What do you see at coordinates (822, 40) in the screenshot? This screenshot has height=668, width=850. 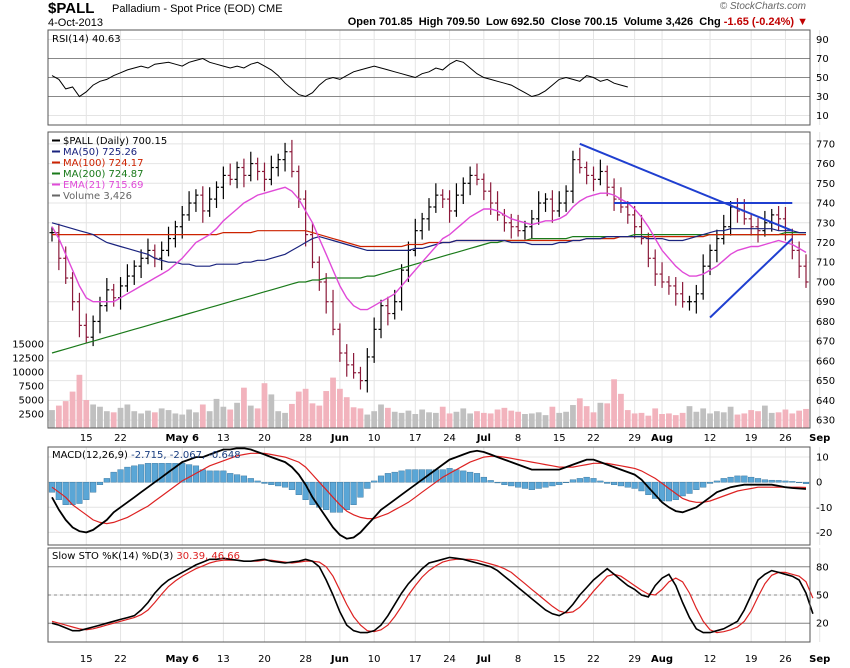 I see `y-tick-label: 90` at bounding box center [822, 40].